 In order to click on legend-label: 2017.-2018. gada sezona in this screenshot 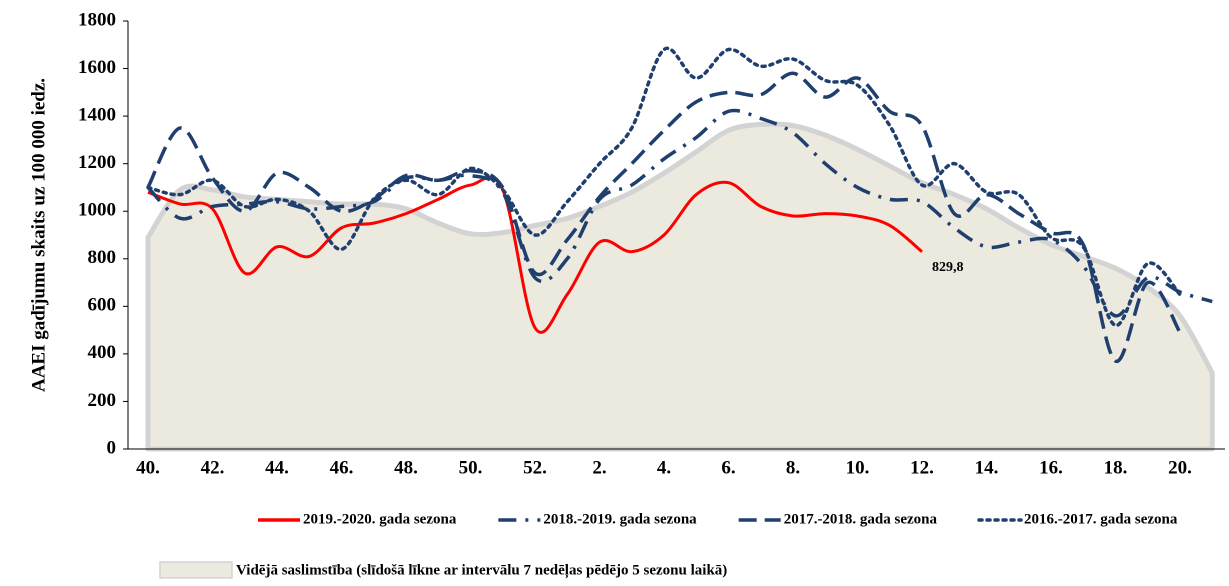, I will do `click(861, 519)`.